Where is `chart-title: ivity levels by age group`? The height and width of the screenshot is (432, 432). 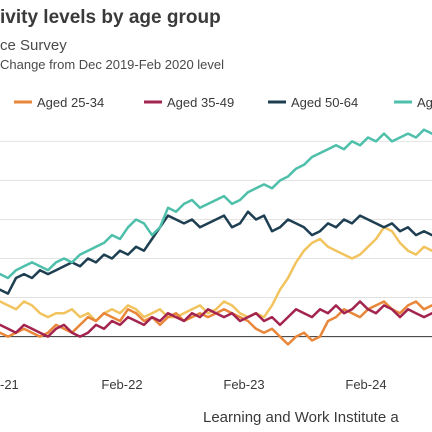
chart-title: ivity levels by age group is located at coordinates (110, 17).